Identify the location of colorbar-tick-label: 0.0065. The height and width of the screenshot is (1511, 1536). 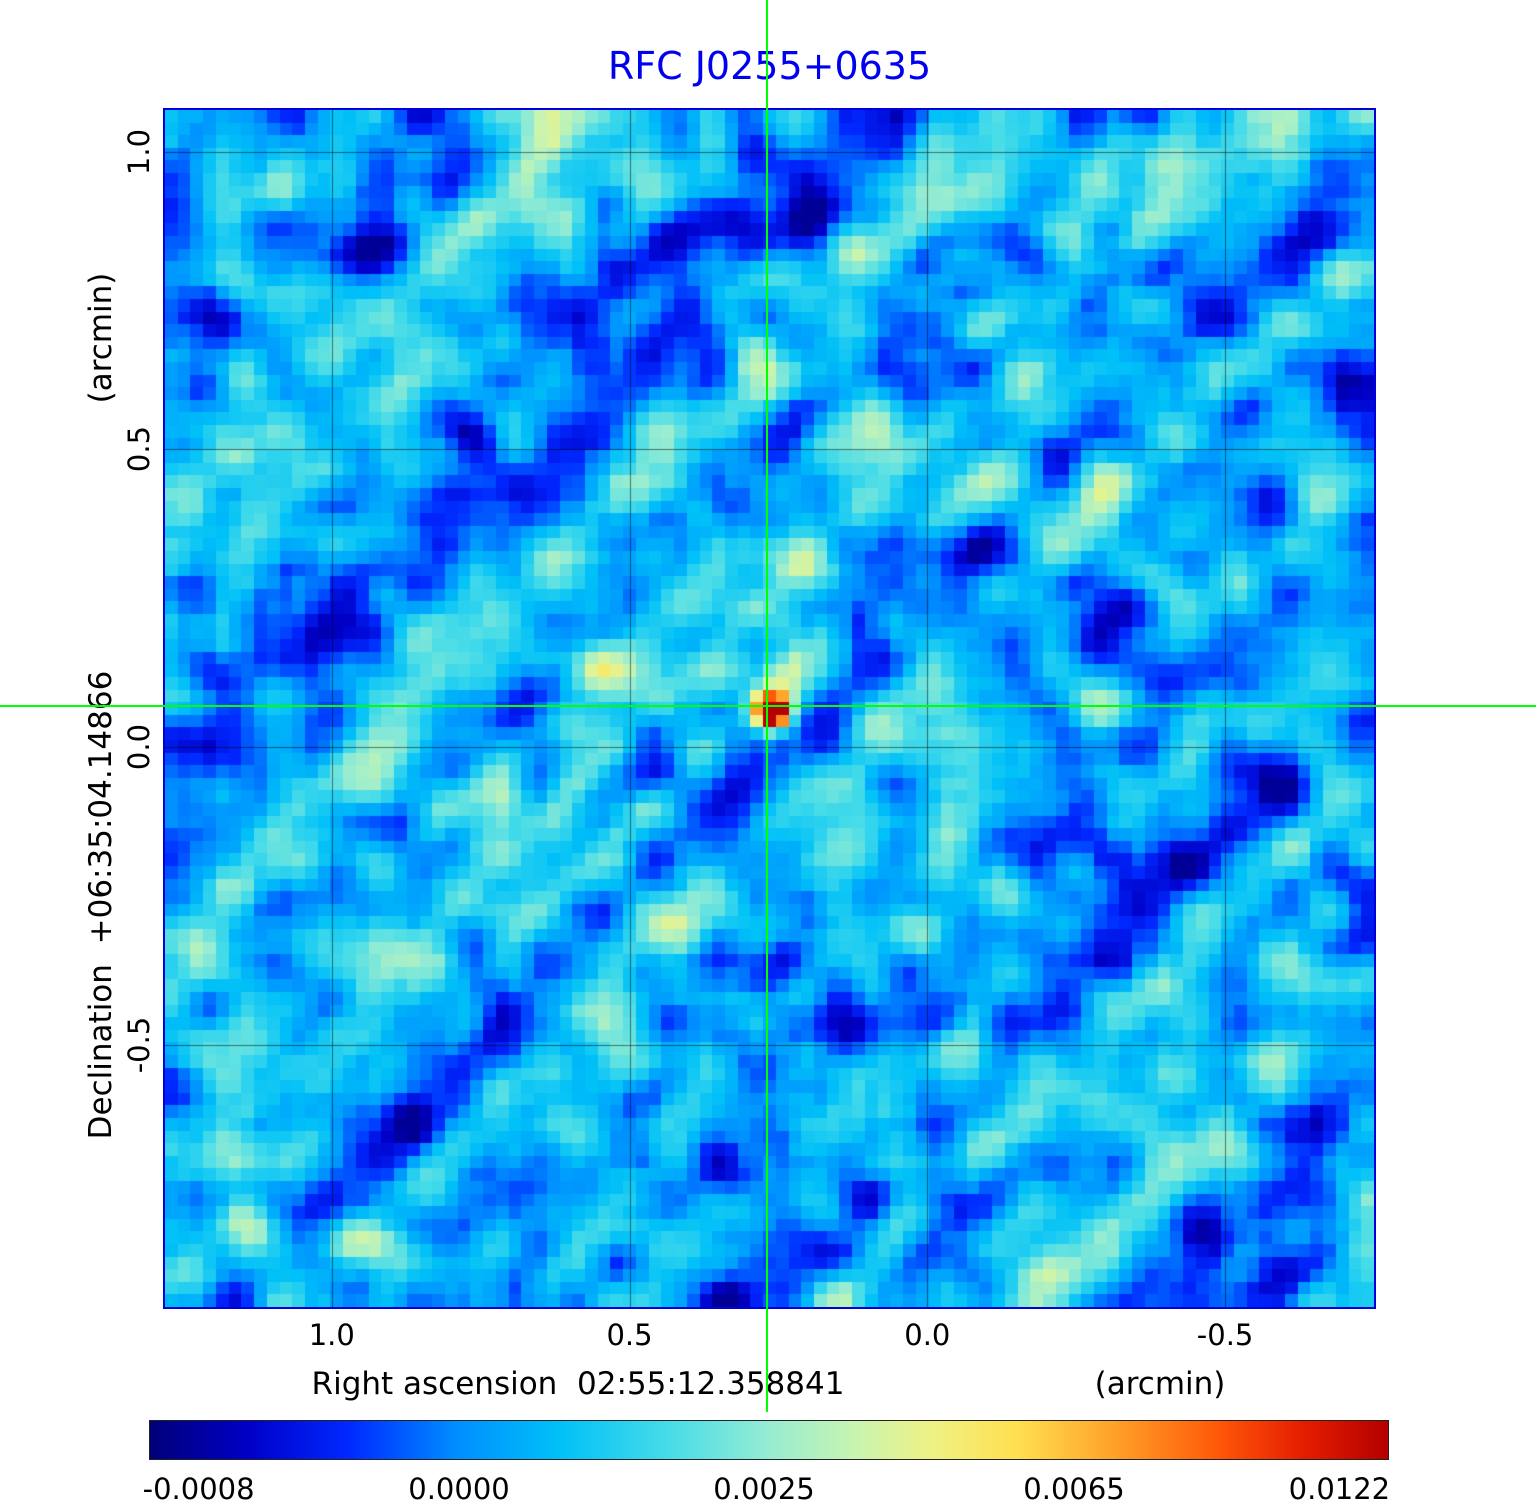
(1074, 1489).